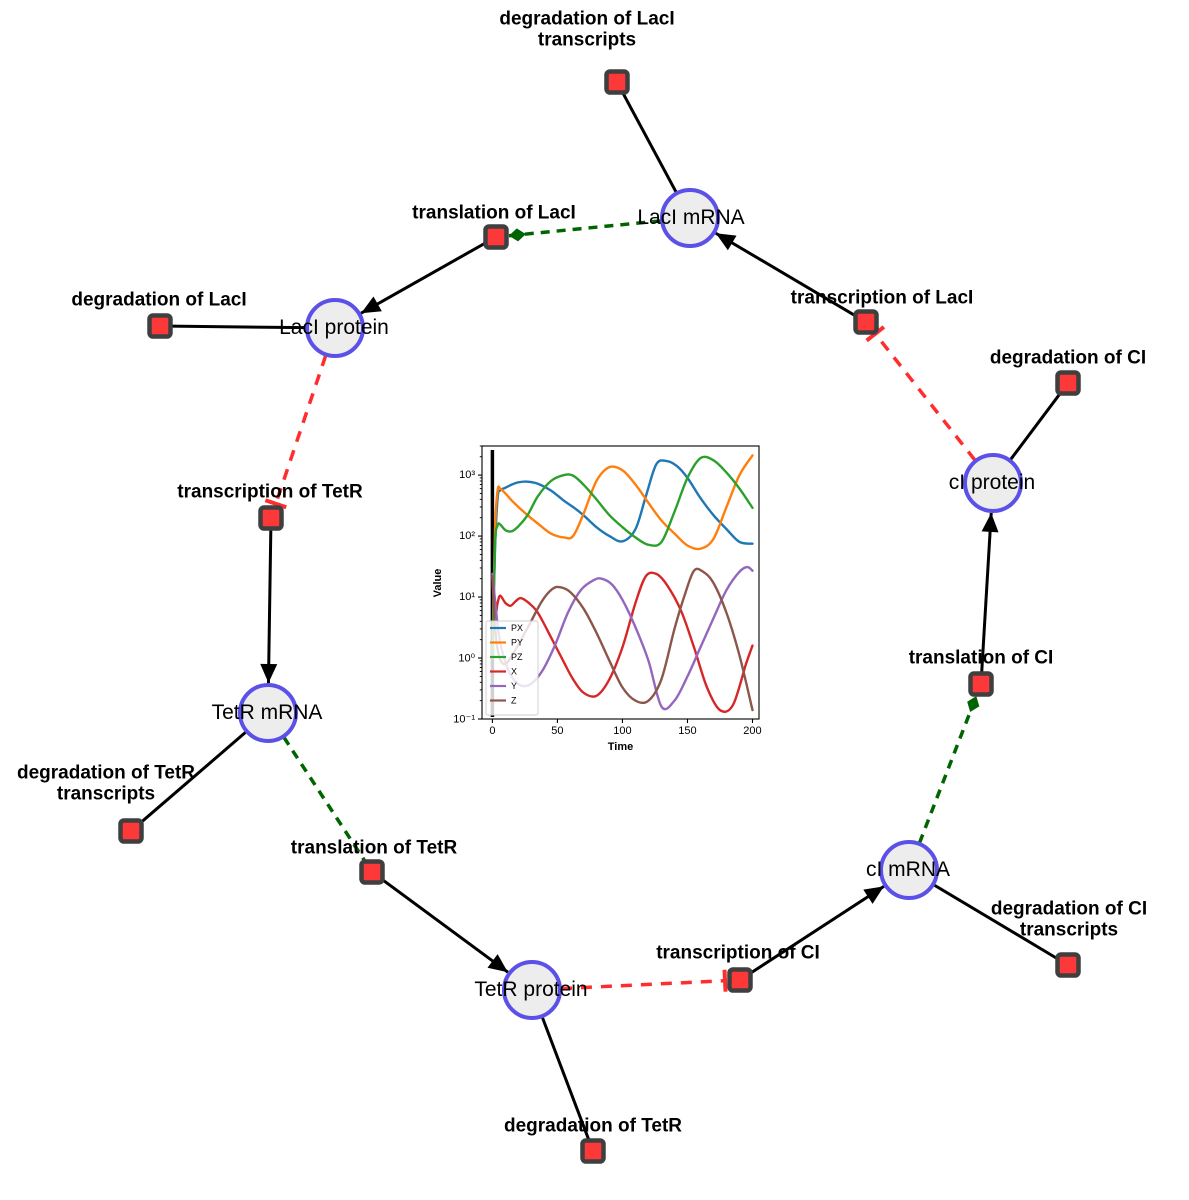 Image resolution: width=1189 pixels, height=1200 pixels. I want to click on series-line-PX, so click(622, 559).